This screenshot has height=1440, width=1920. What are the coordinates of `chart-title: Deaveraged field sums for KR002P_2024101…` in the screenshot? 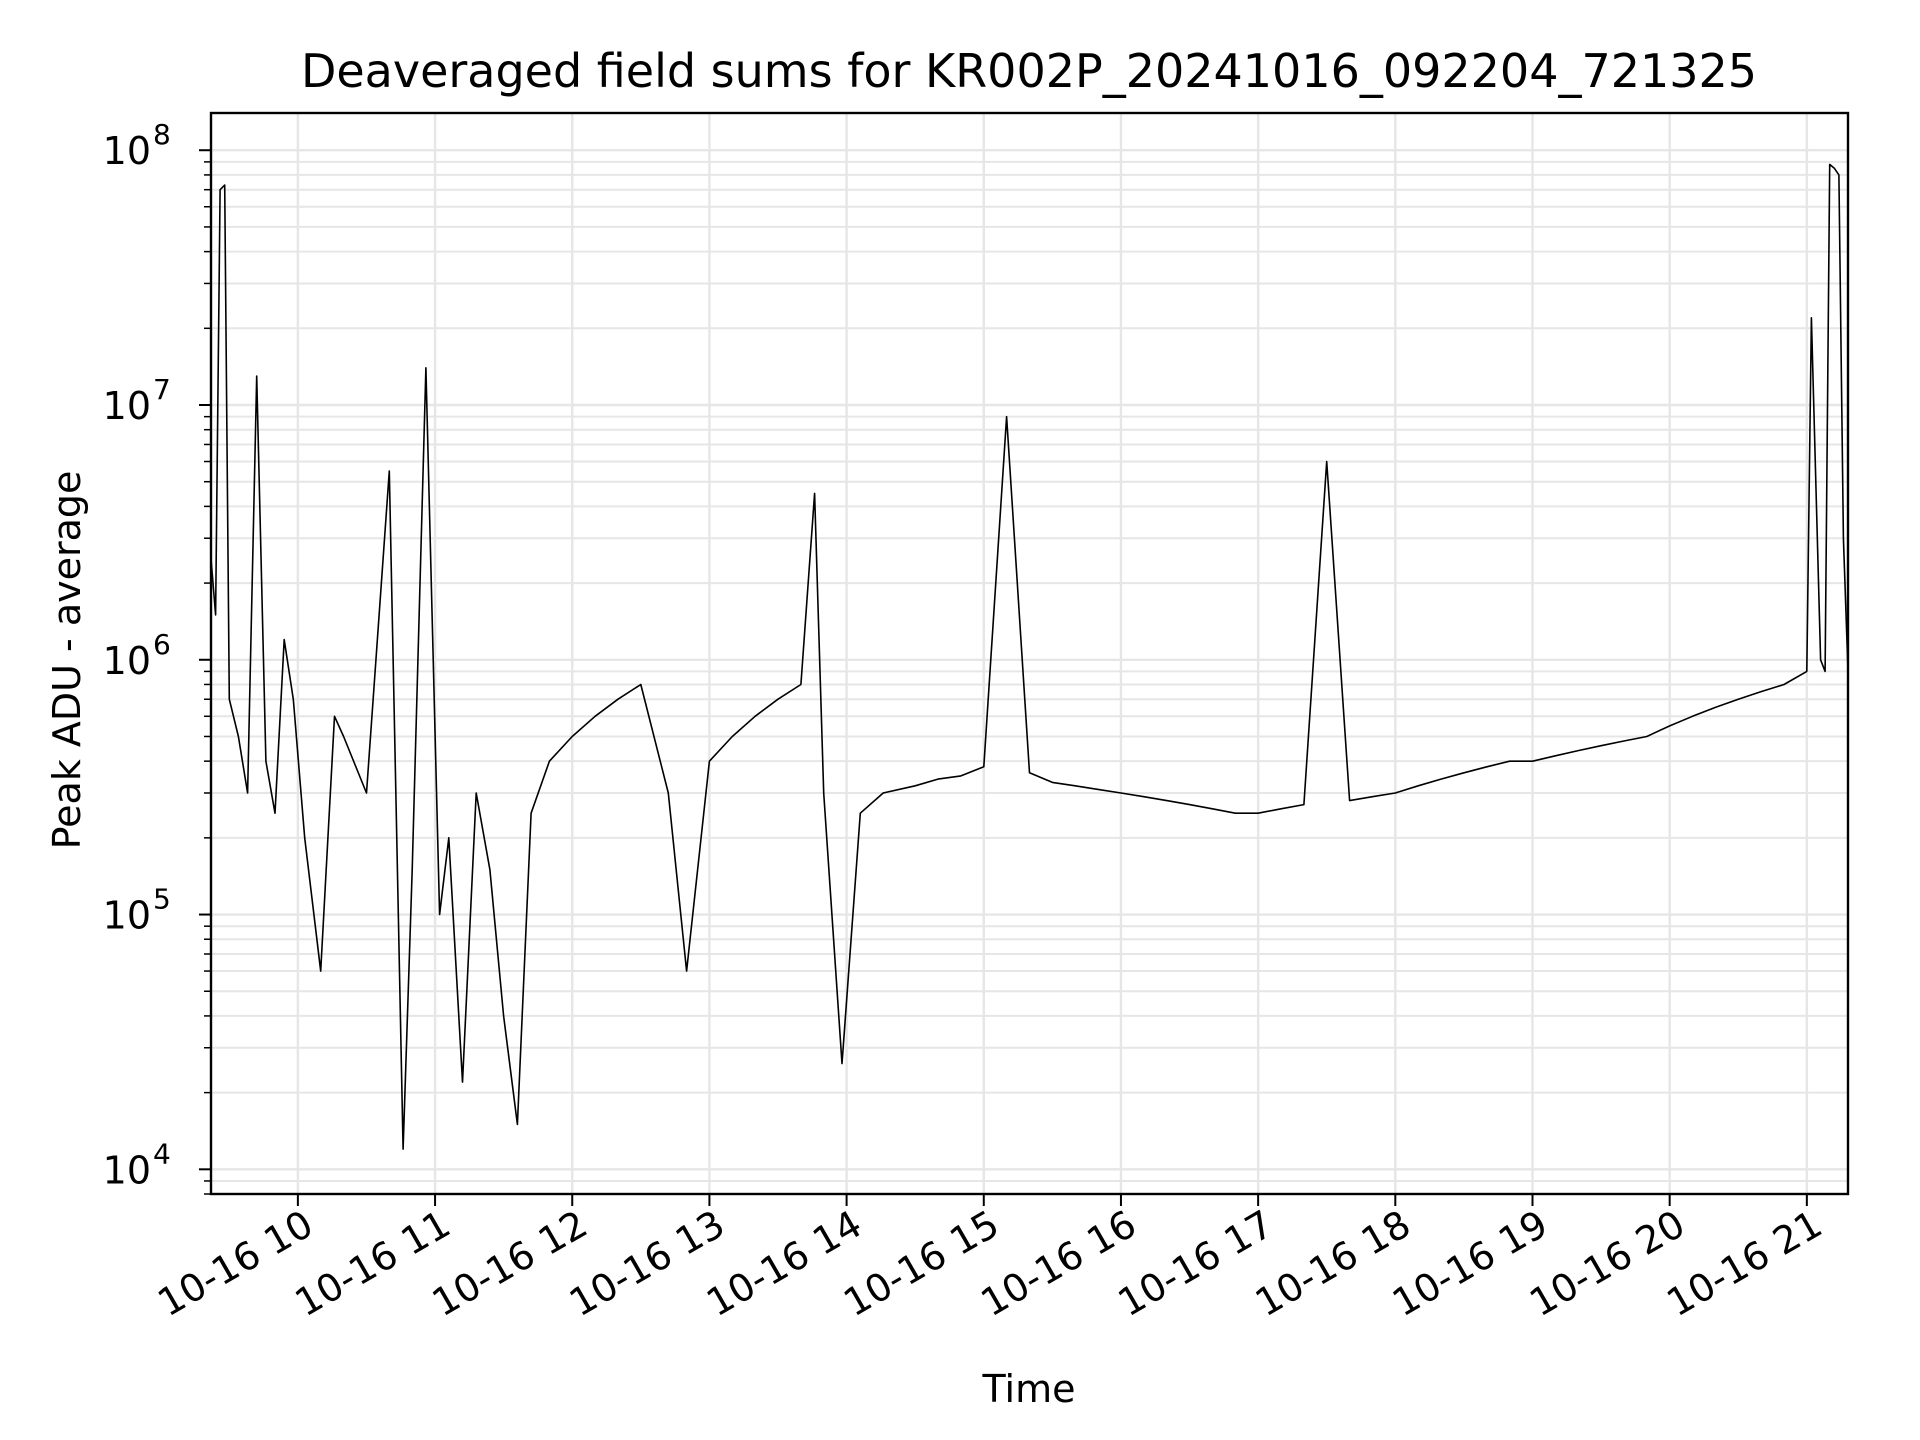 It's located at (1029, 71).